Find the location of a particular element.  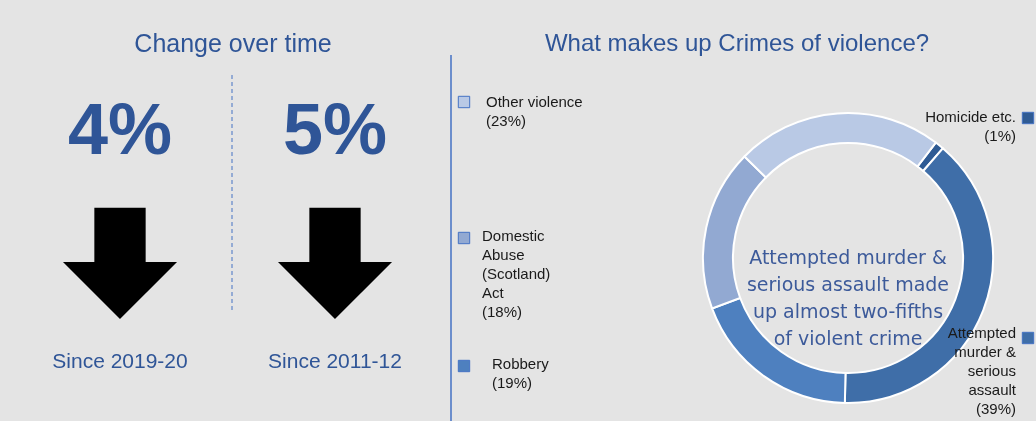

data-label: (1%) is located at coordinates (1000, 135).